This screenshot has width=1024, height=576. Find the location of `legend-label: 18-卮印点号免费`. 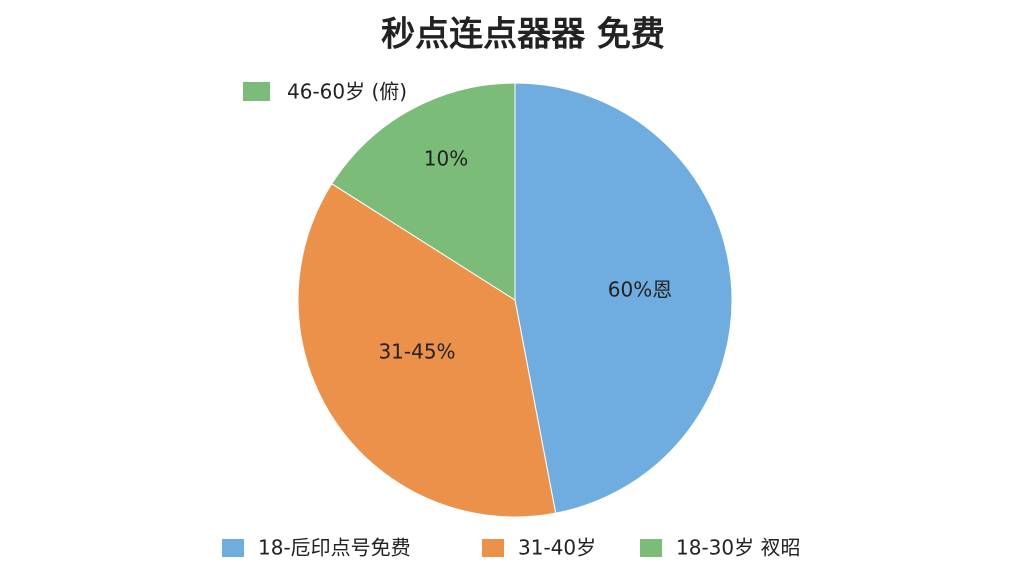

legend-label: 18-卮印点号免费 is located at coordinates (334, 548).